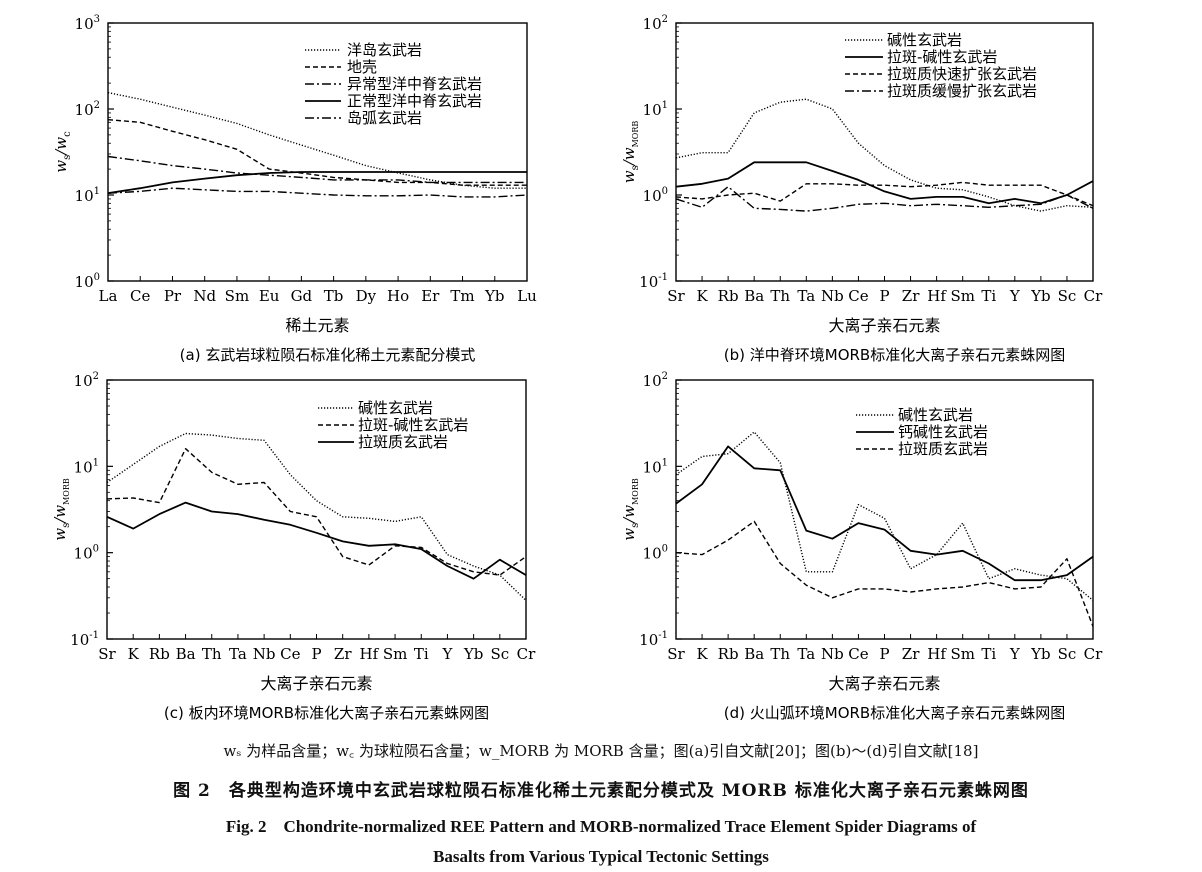 This screenshot has width=1202, height=872. I want to click on panel-caption: (c) 板内环境MORB标准化大离子亲石元素蛛网图, so click(326, 713).